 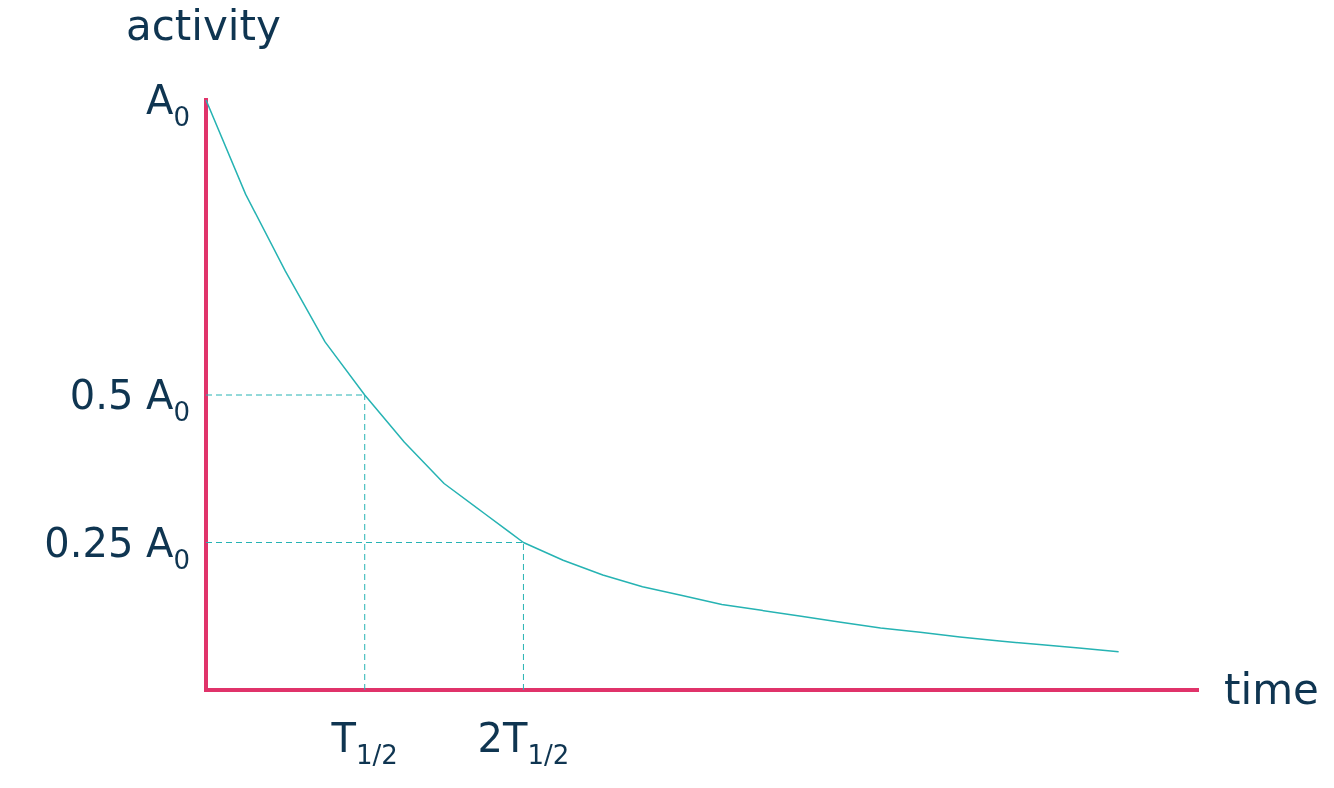 What do you see at coordinates (203, 25) in the screenshot?
I see `y-axis-title: activity` at bounding box center [203, 25].